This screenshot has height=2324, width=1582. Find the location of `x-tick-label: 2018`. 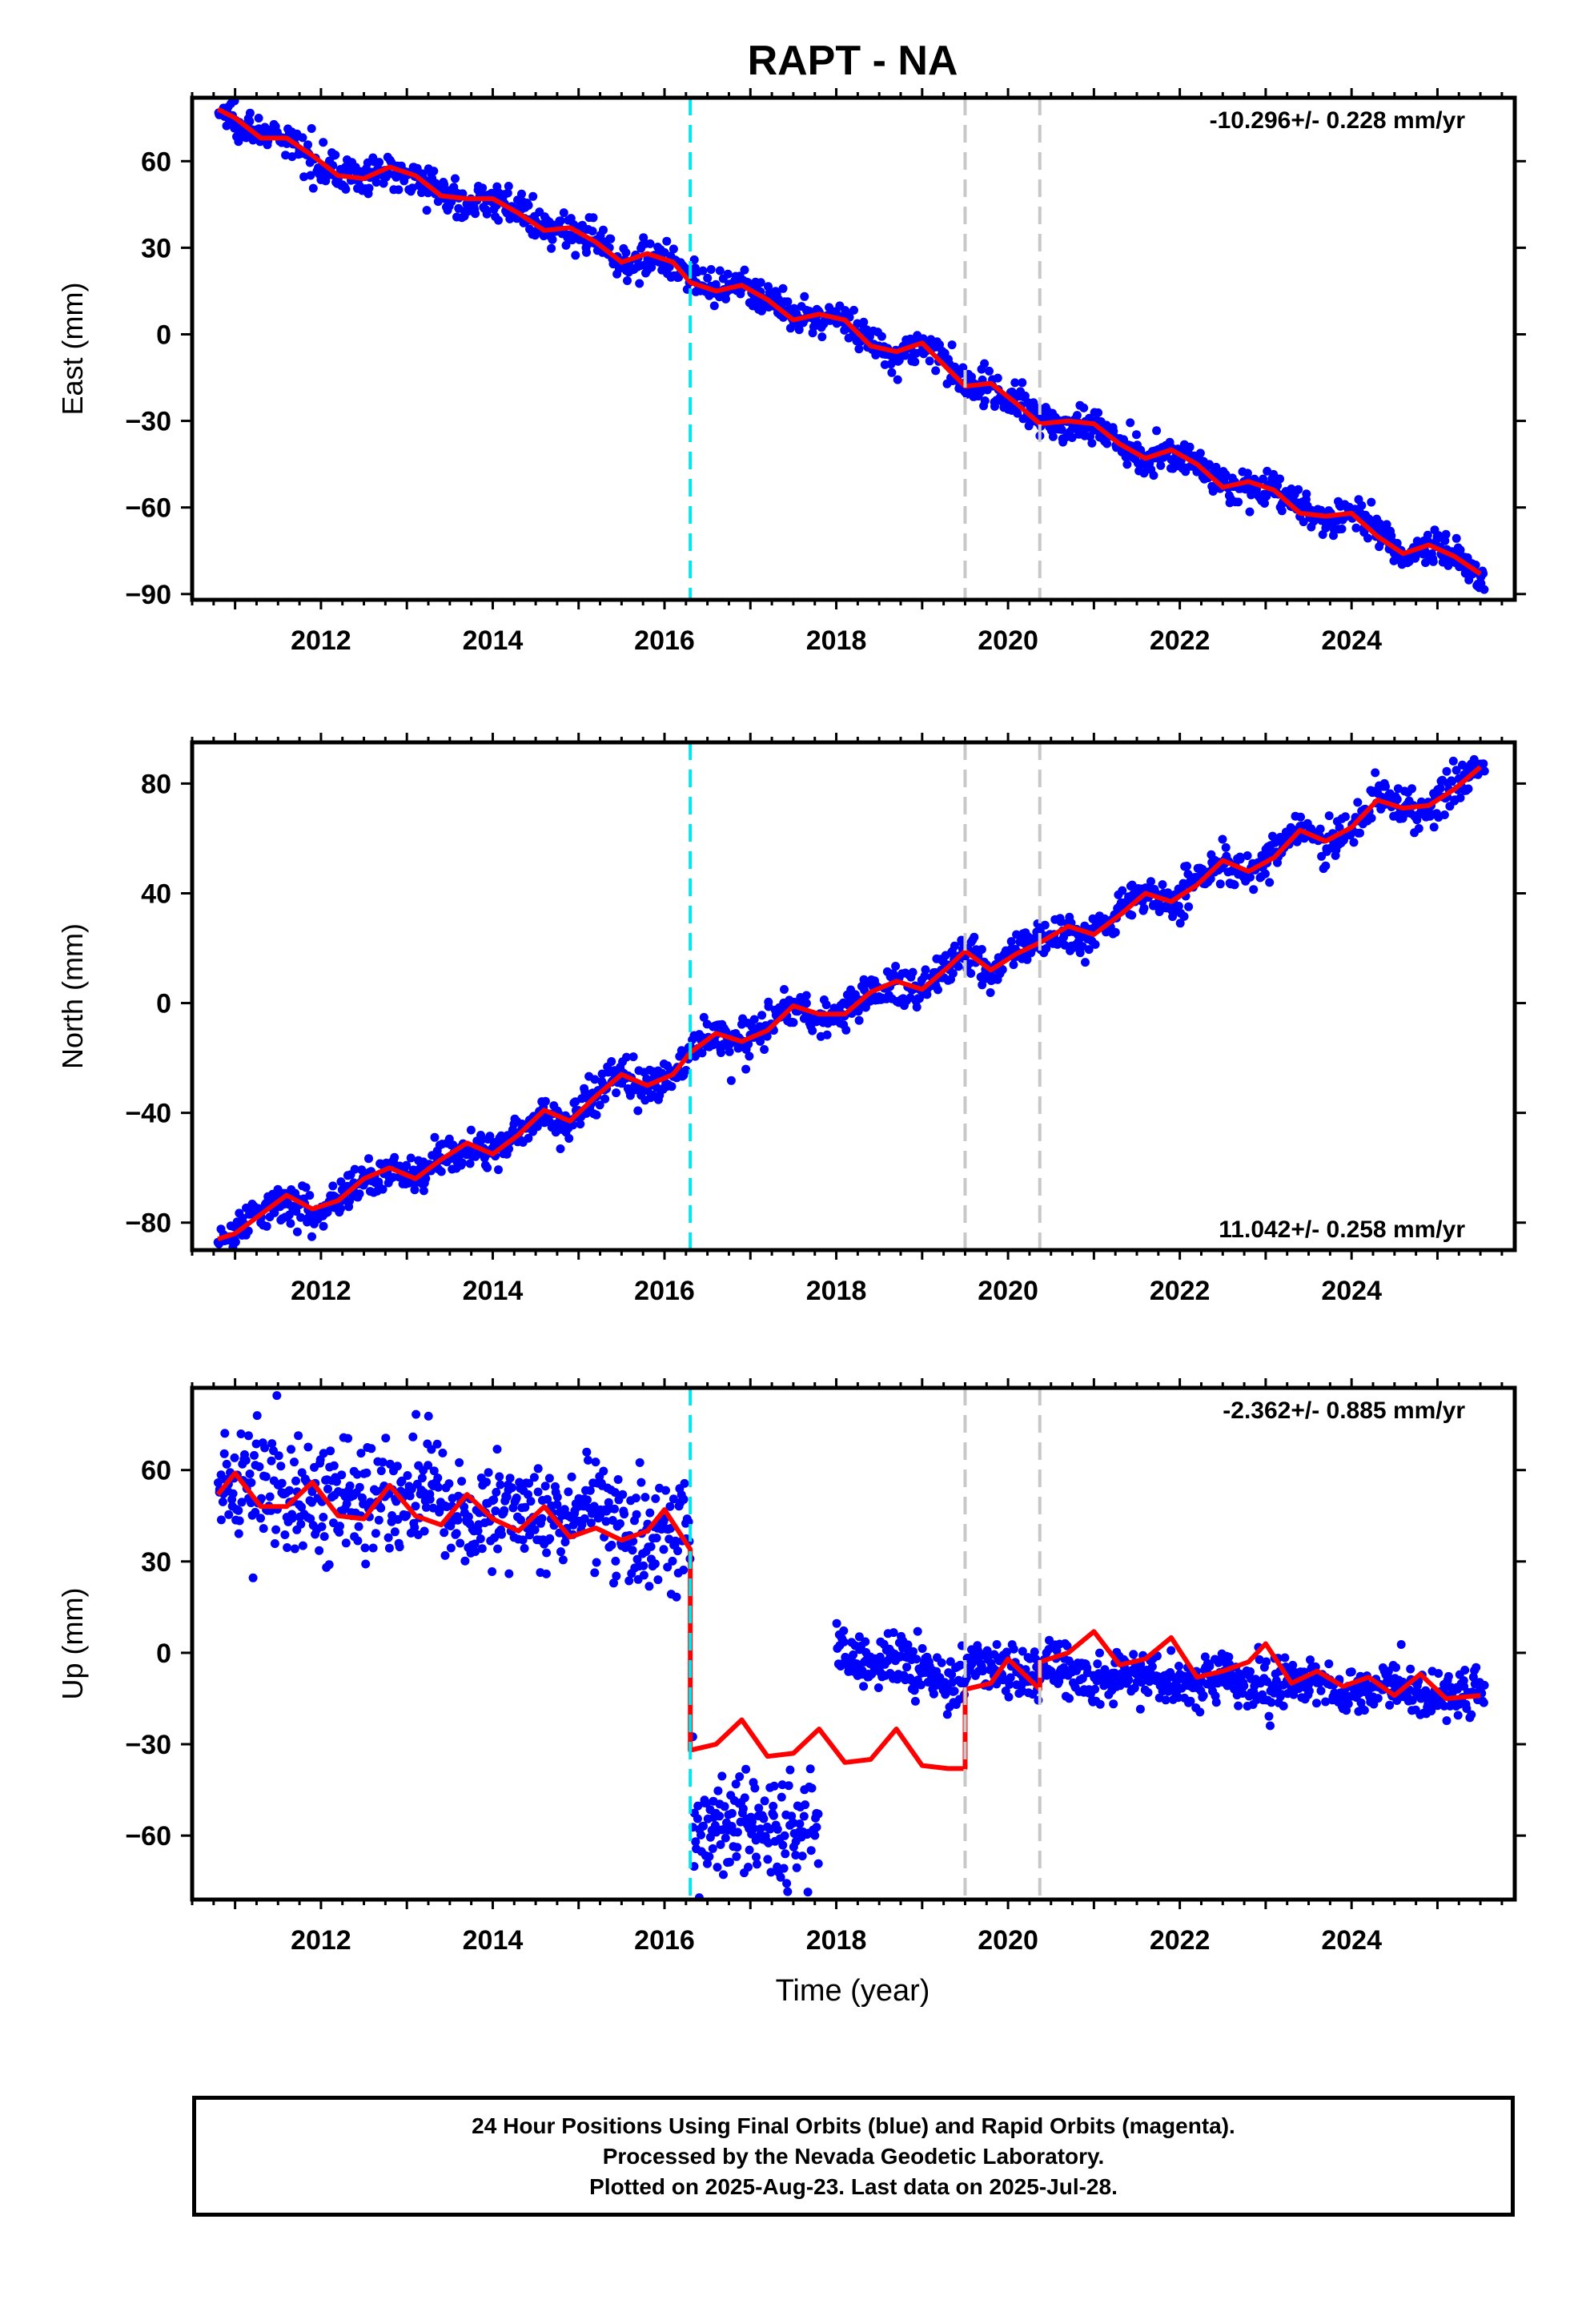

x-tick-label: 2018 is located at coordinates (837, 640).